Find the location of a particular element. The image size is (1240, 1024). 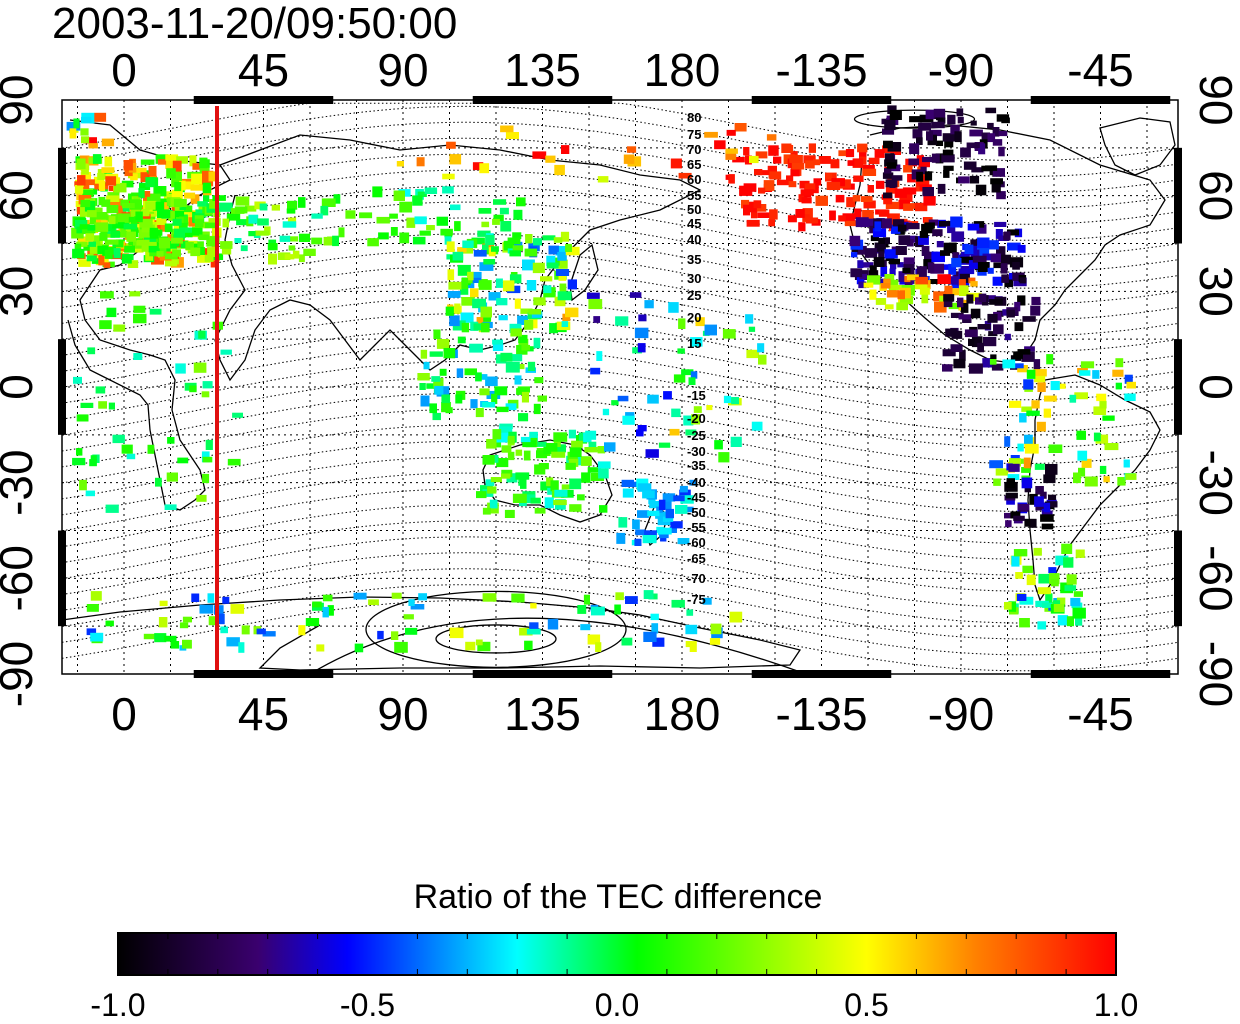

contour-label: 45 is located at coordinates (694, 223).